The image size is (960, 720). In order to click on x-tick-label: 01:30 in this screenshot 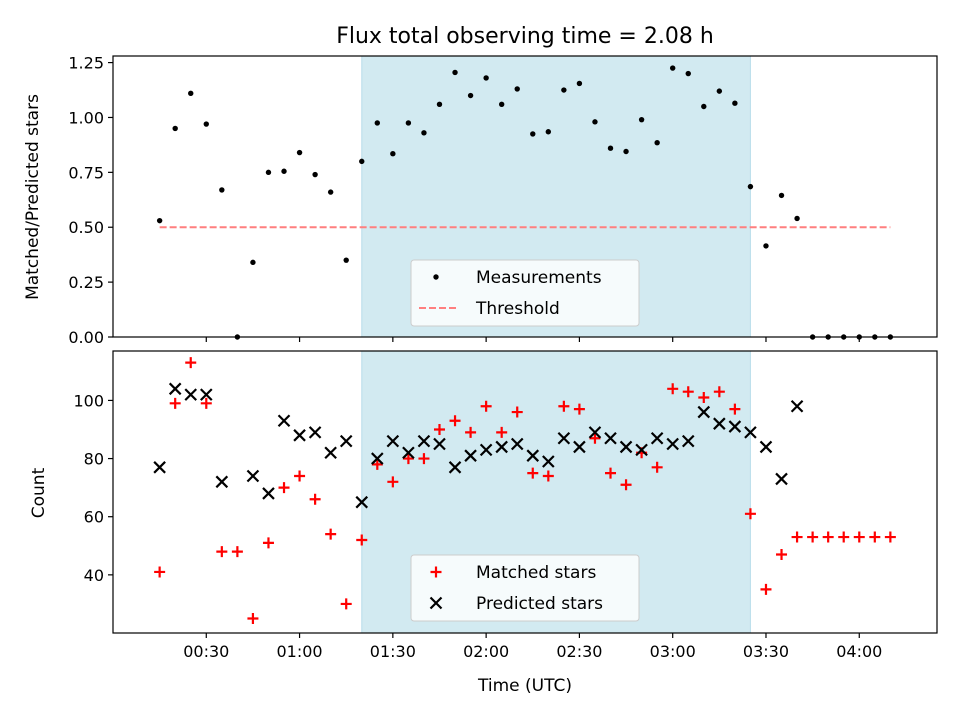, I will do `click(393, 651)`.